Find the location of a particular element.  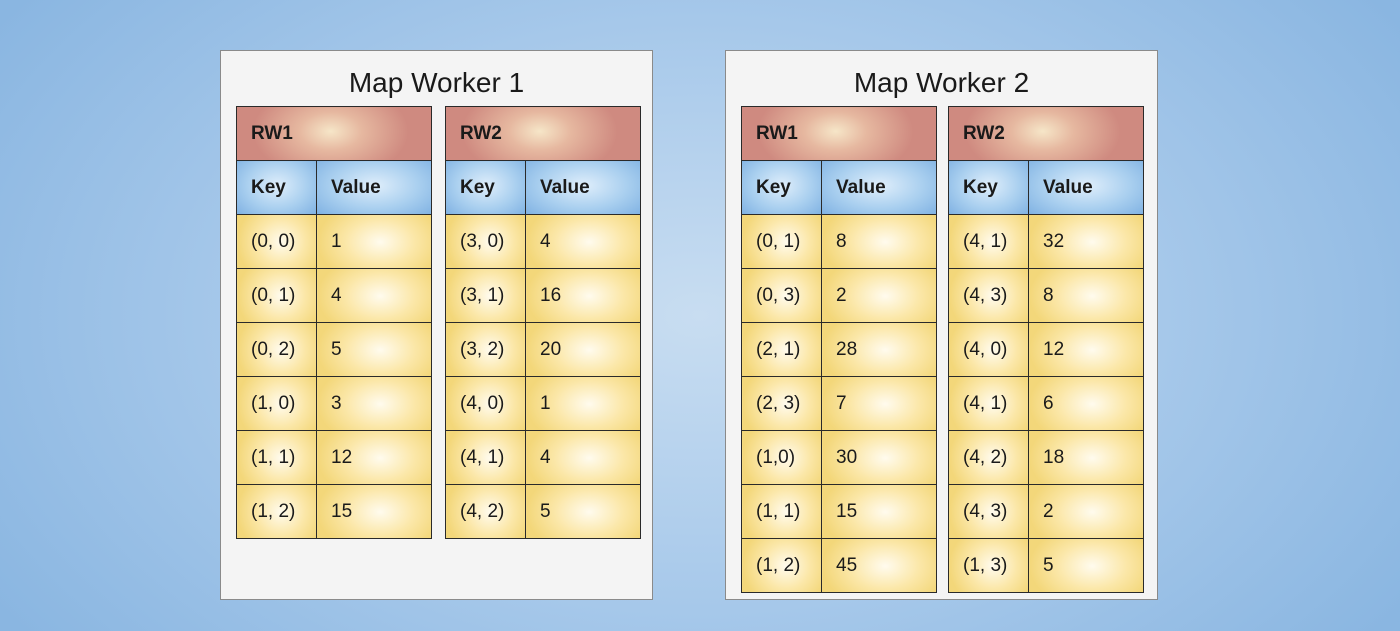

value-cell: 32 is located at coordinates (1086, 241).